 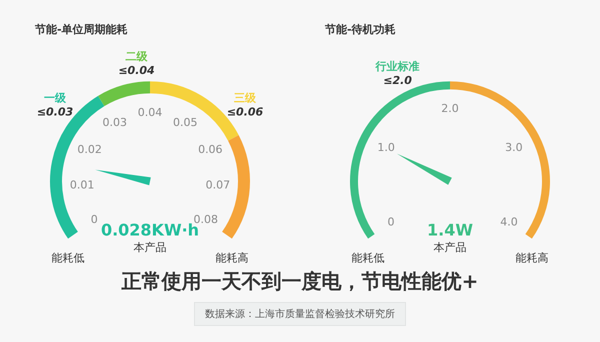 I want to click on text: 0.02, so click(x=89, y=149).